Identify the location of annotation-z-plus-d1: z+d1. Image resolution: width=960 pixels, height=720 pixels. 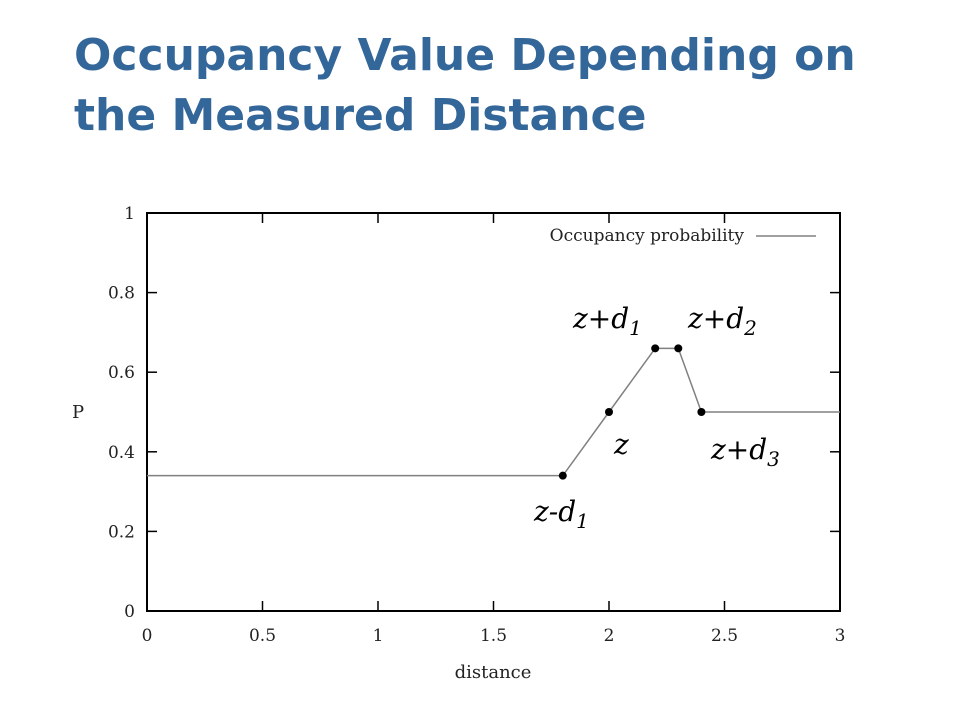
(607, 321).